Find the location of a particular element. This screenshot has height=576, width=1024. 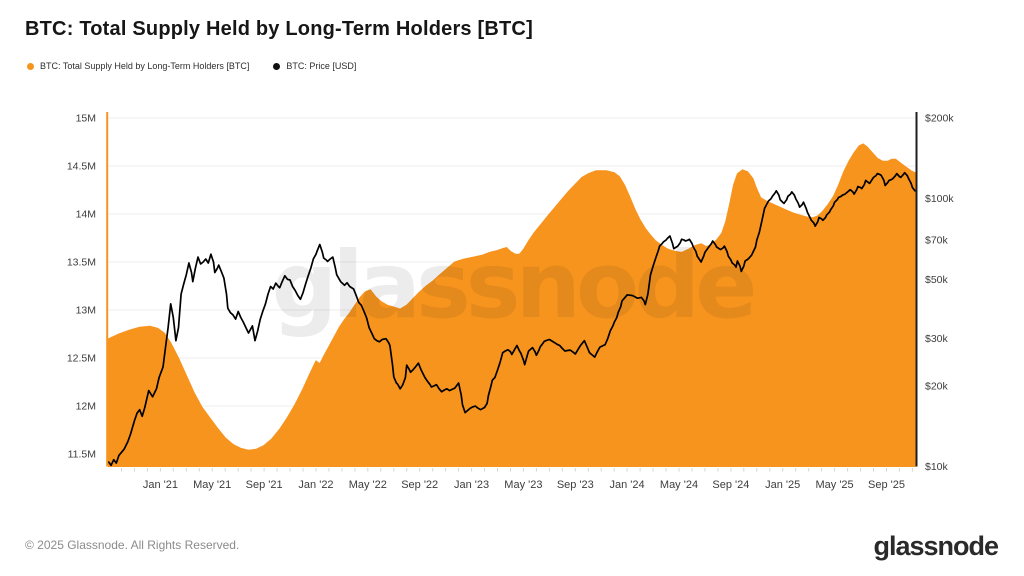

x-axis-label: May '23 is located at coordinates (523, 485).